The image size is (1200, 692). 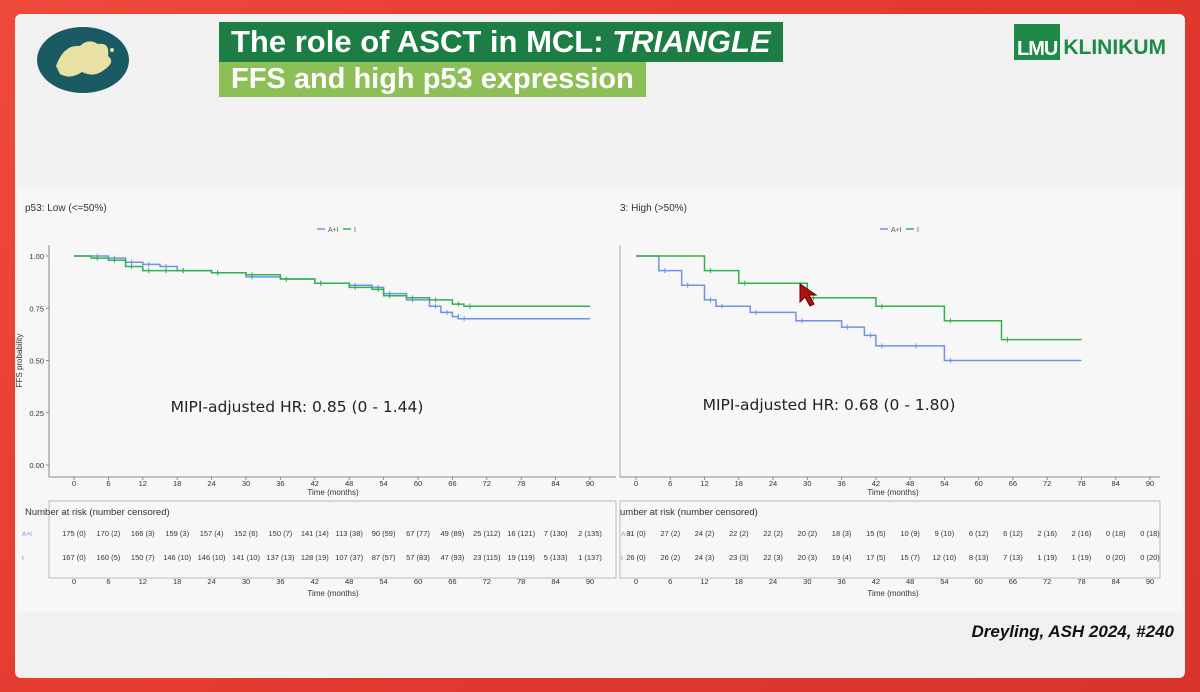 What do you see at coordinates (143, 557) in the screenshot?
I see `risk-cell: 150 (7)` at bounding box center [143, 557].